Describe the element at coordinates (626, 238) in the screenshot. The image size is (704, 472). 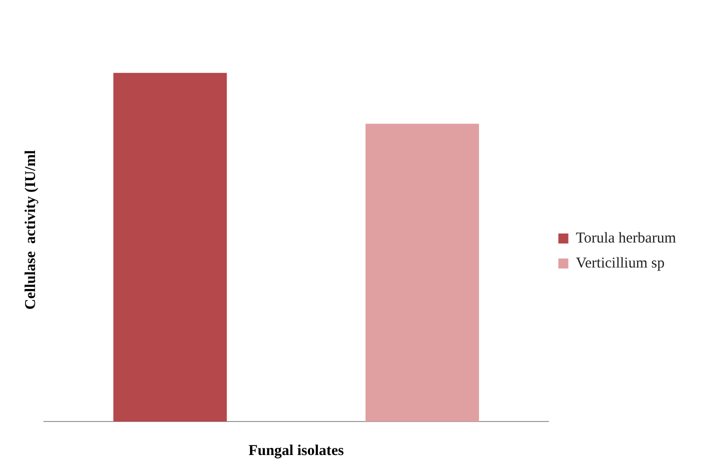
I see `legend-label: Torula herbarum` at that location.